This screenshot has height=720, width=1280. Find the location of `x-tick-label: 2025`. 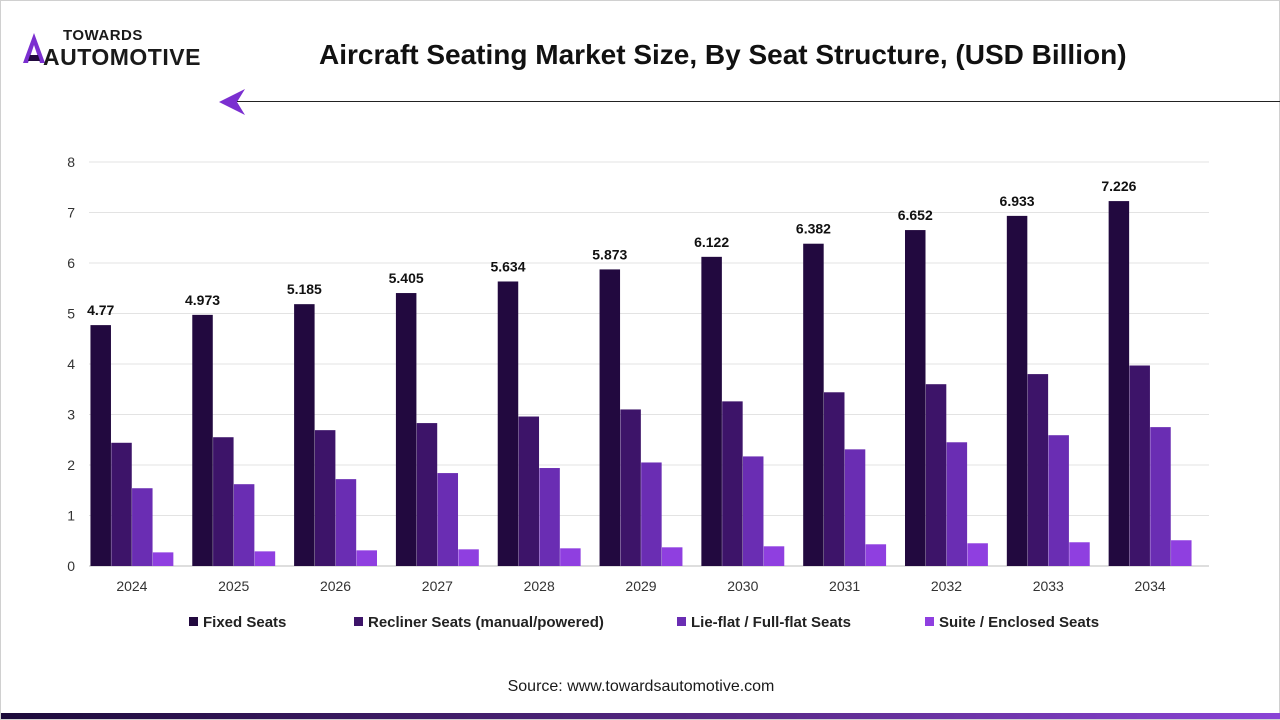

x-tick-label: 2025 is located at coordinates (233, 586).